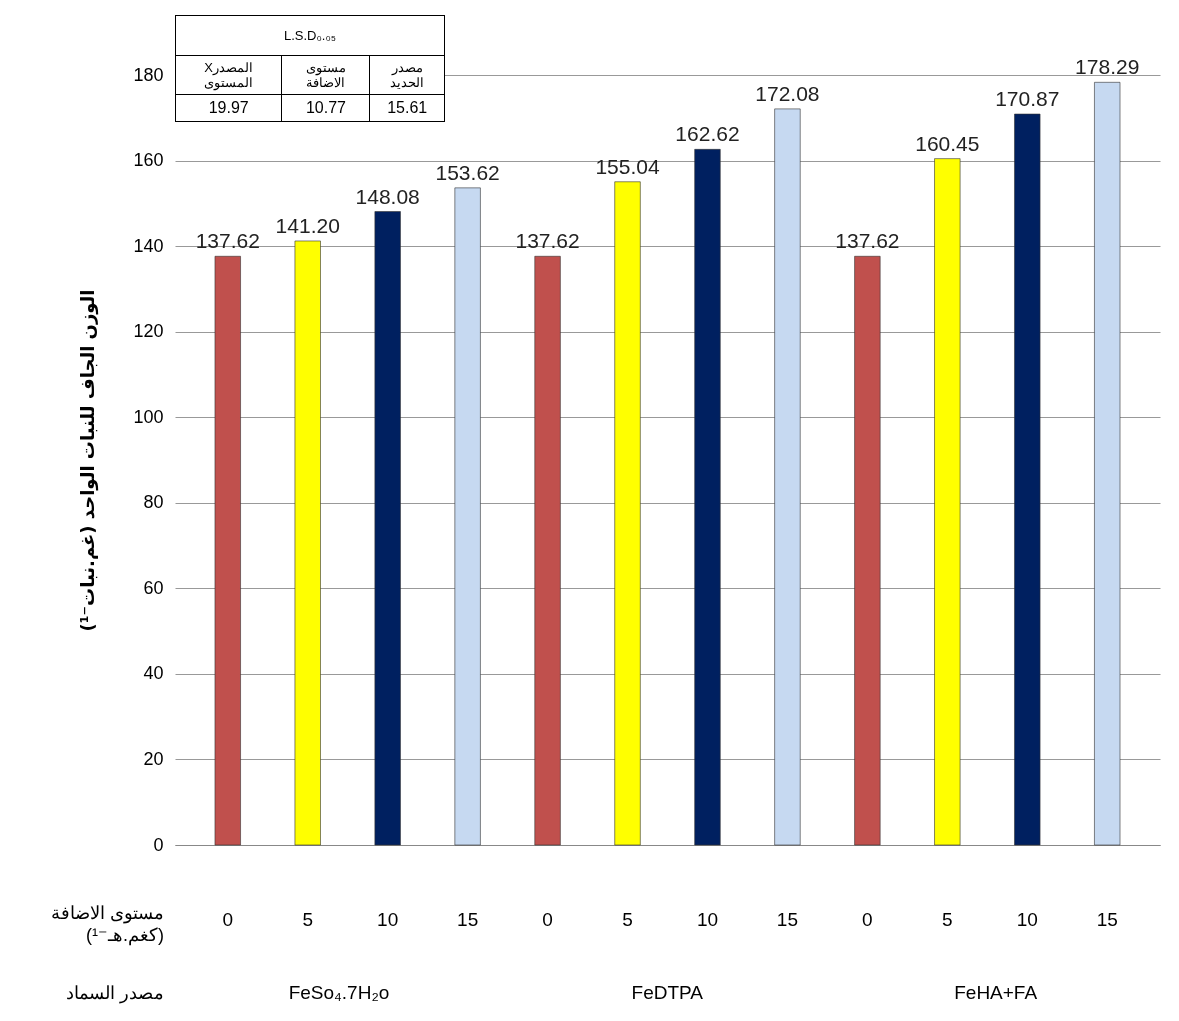 The width and height of the screenshot is (1179, 1021). What do you see at coordinates (158, 844) in the screenshot?
I see `y-tick-label: 0` at bounding box center [158, 844].